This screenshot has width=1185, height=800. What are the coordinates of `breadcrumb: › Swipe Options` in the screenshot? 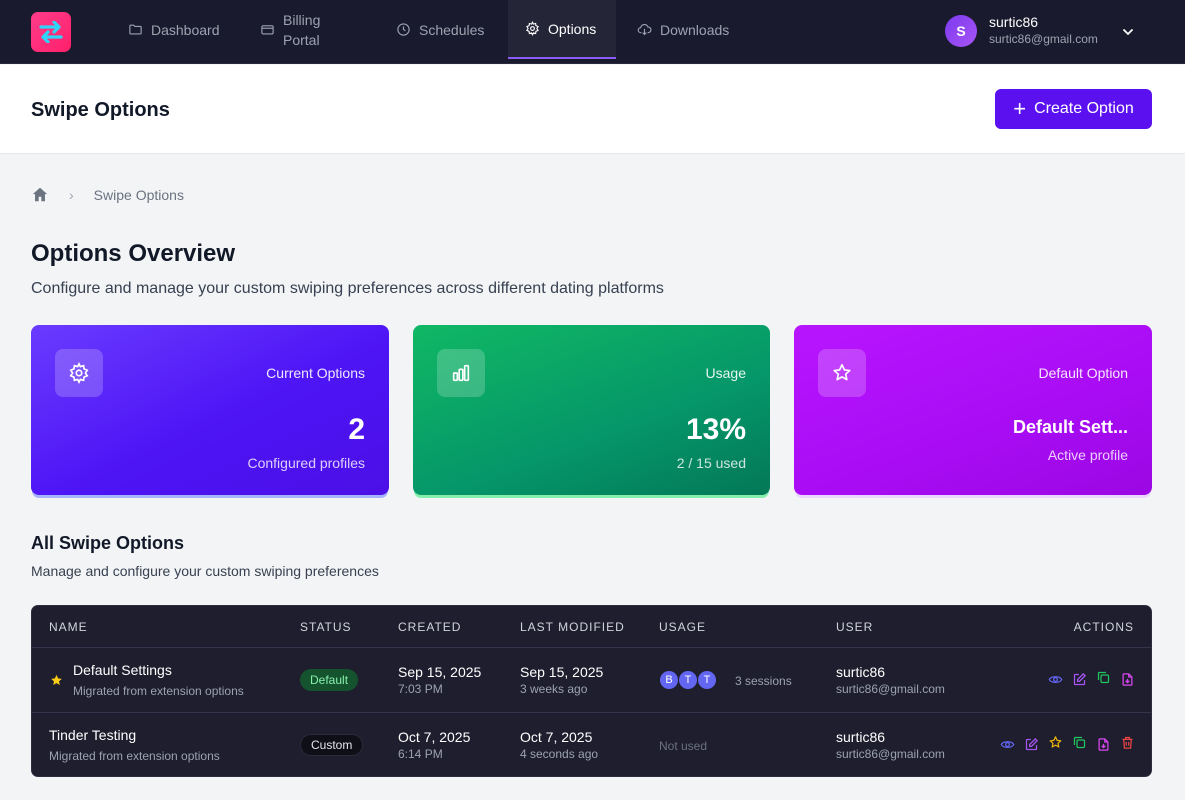 It's located at (107, 195).